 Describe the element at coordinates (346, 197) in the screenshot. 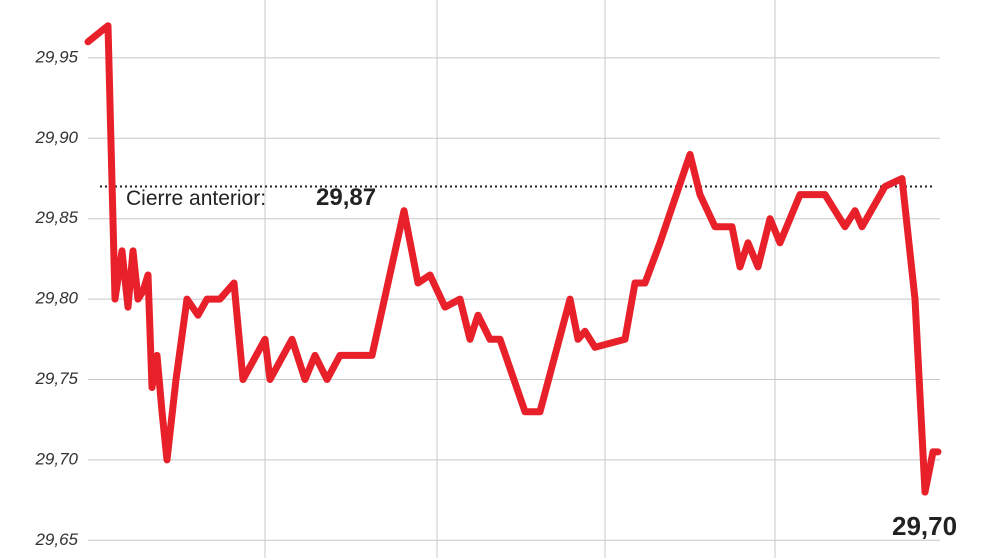

I see `reference-value-label: 29,87` at that location.